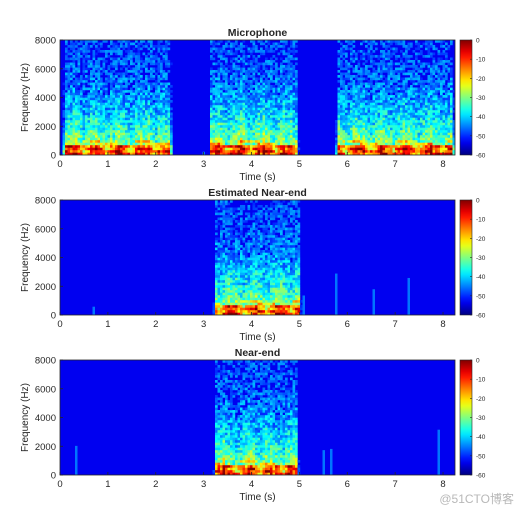 The width and height of the screenshot is (526, 513). What do you see at coordinates (258, 33) in the screenshot?
I see `panel-title: Microphone` at bounding box center [258, 33].